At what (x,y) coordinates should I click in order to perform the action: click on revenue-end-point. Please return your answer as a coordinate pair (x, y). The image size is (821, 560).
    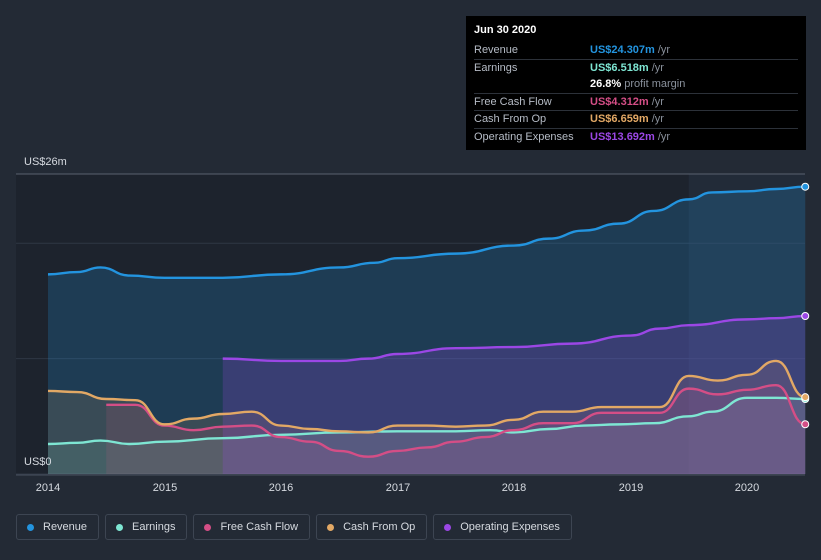
    Looking at the image, I should click on (805, 186).